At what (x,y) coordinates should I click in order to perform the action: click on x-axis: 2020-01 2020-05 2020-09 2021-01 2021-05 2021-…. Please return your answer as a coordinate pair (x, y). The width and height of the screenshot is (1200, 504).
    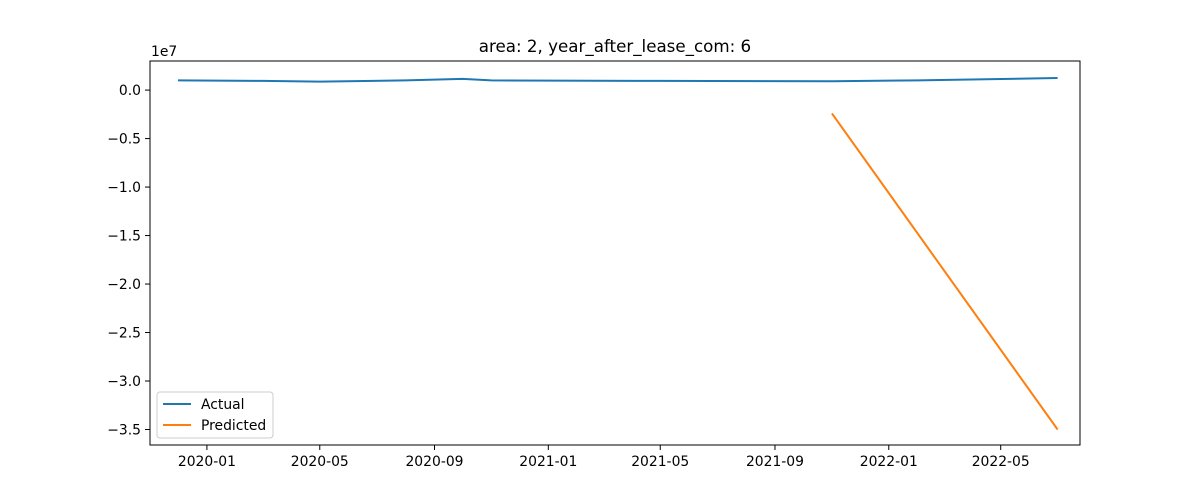
    Looking at the image, I should click on (604, 457).